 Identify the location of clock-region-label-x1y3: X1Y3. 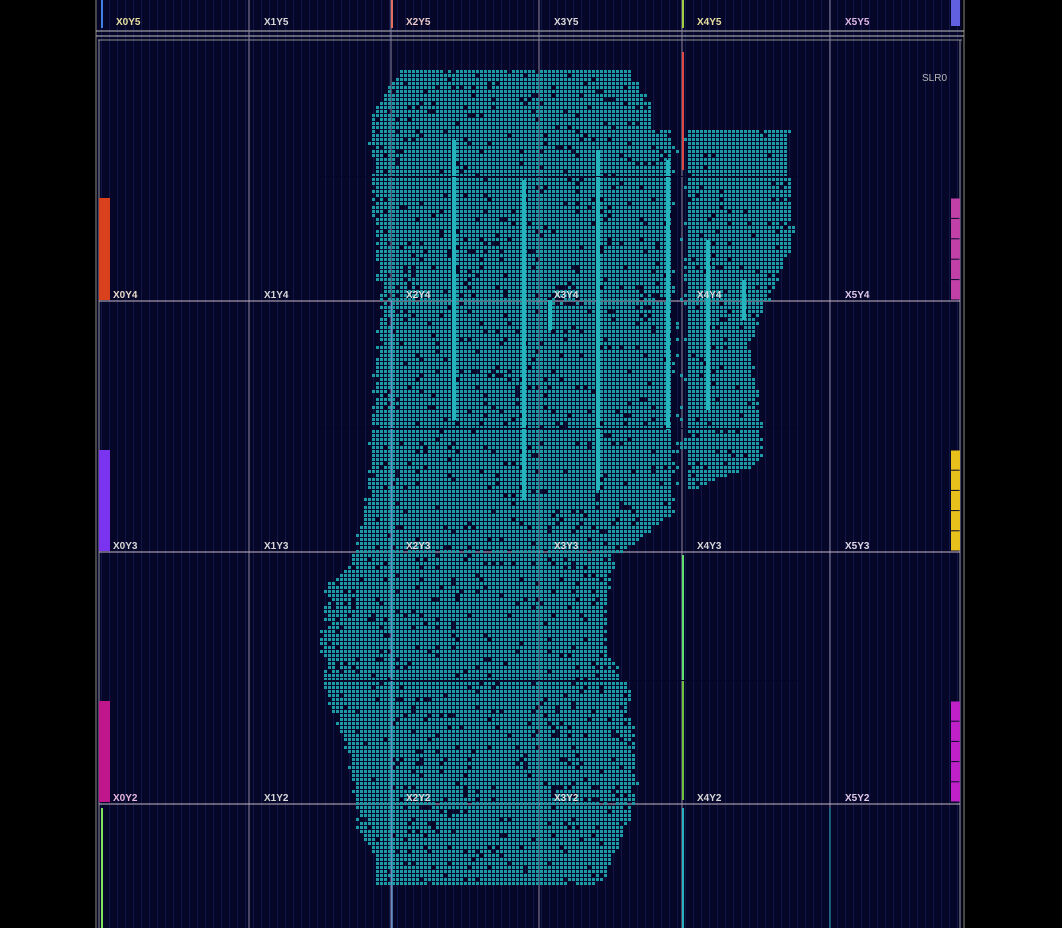
(276, 546).